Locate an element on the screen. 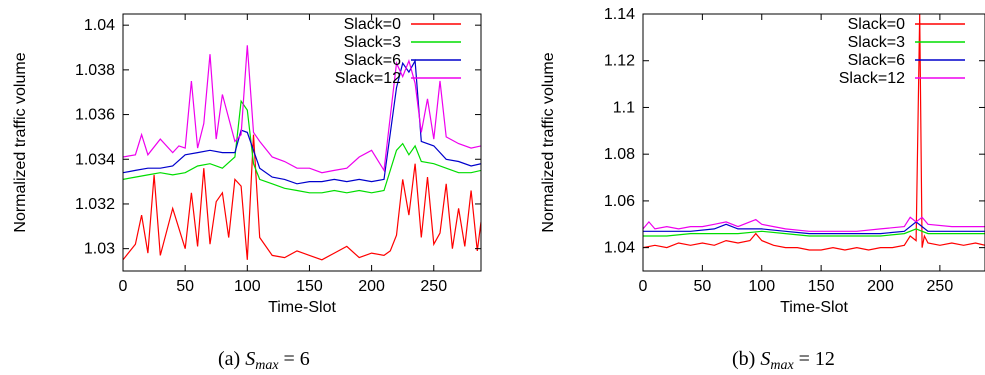  y-tick-label: 1.036 is located at coordinates (95, 115).